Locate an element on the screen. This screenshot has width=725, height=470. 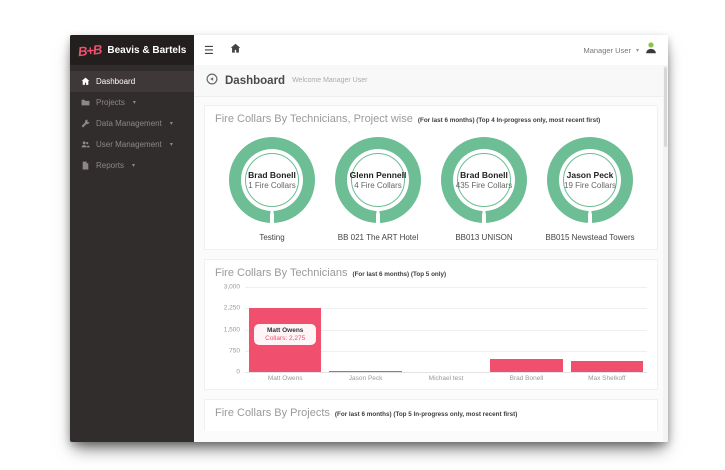
folder-icon is located at coordinates (85, 102).